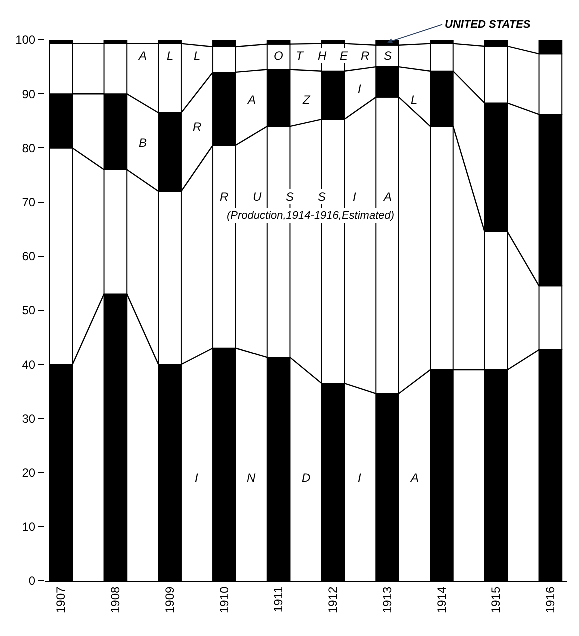 The height and width of the screenshot is (636, 579). I want to click on x-tick-label: 1907, so click(61, 600).